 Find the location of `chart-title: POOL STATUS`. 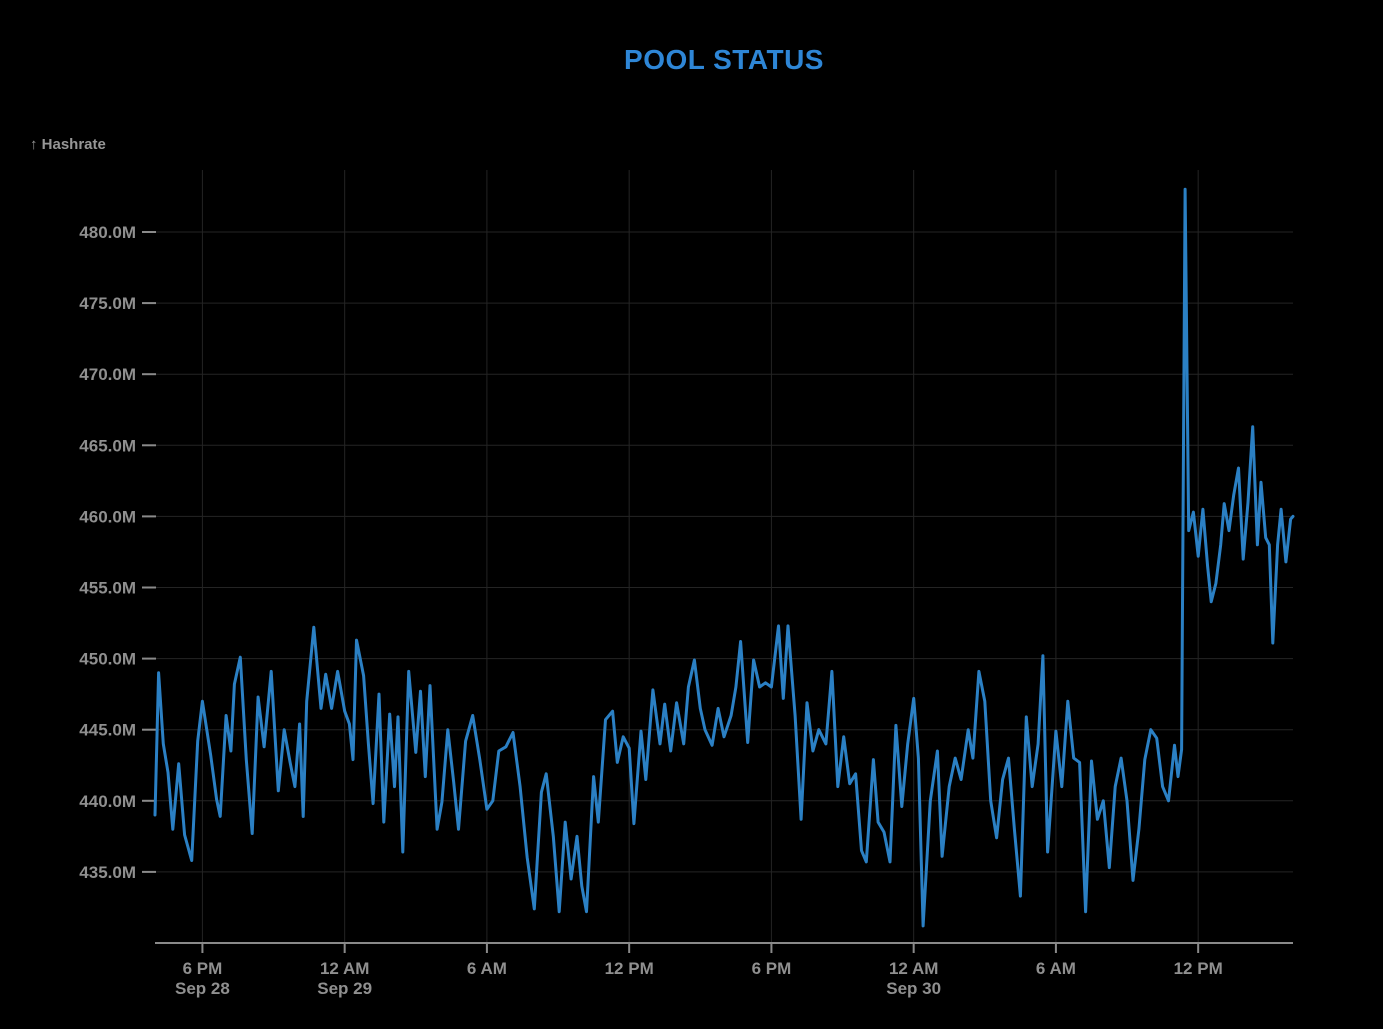

chart-title: POOL STATUS is located at coordinates (724, 59).